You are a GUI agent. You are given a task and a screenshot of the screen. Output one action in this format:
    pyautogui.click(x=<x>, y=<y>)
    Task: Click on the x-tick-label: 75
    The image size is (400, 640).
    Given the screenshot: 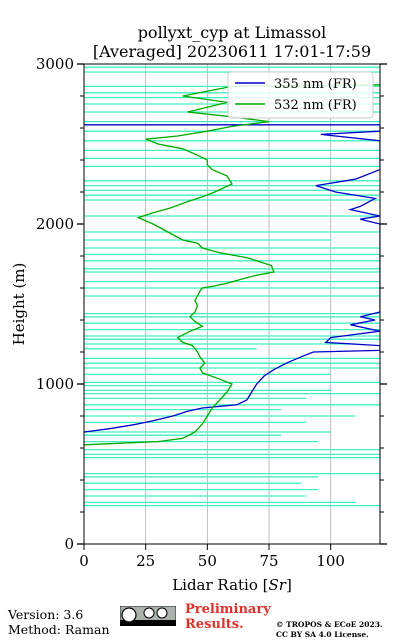 What is the action you would take?
    pyautogui.click(x=268, y=561)
    